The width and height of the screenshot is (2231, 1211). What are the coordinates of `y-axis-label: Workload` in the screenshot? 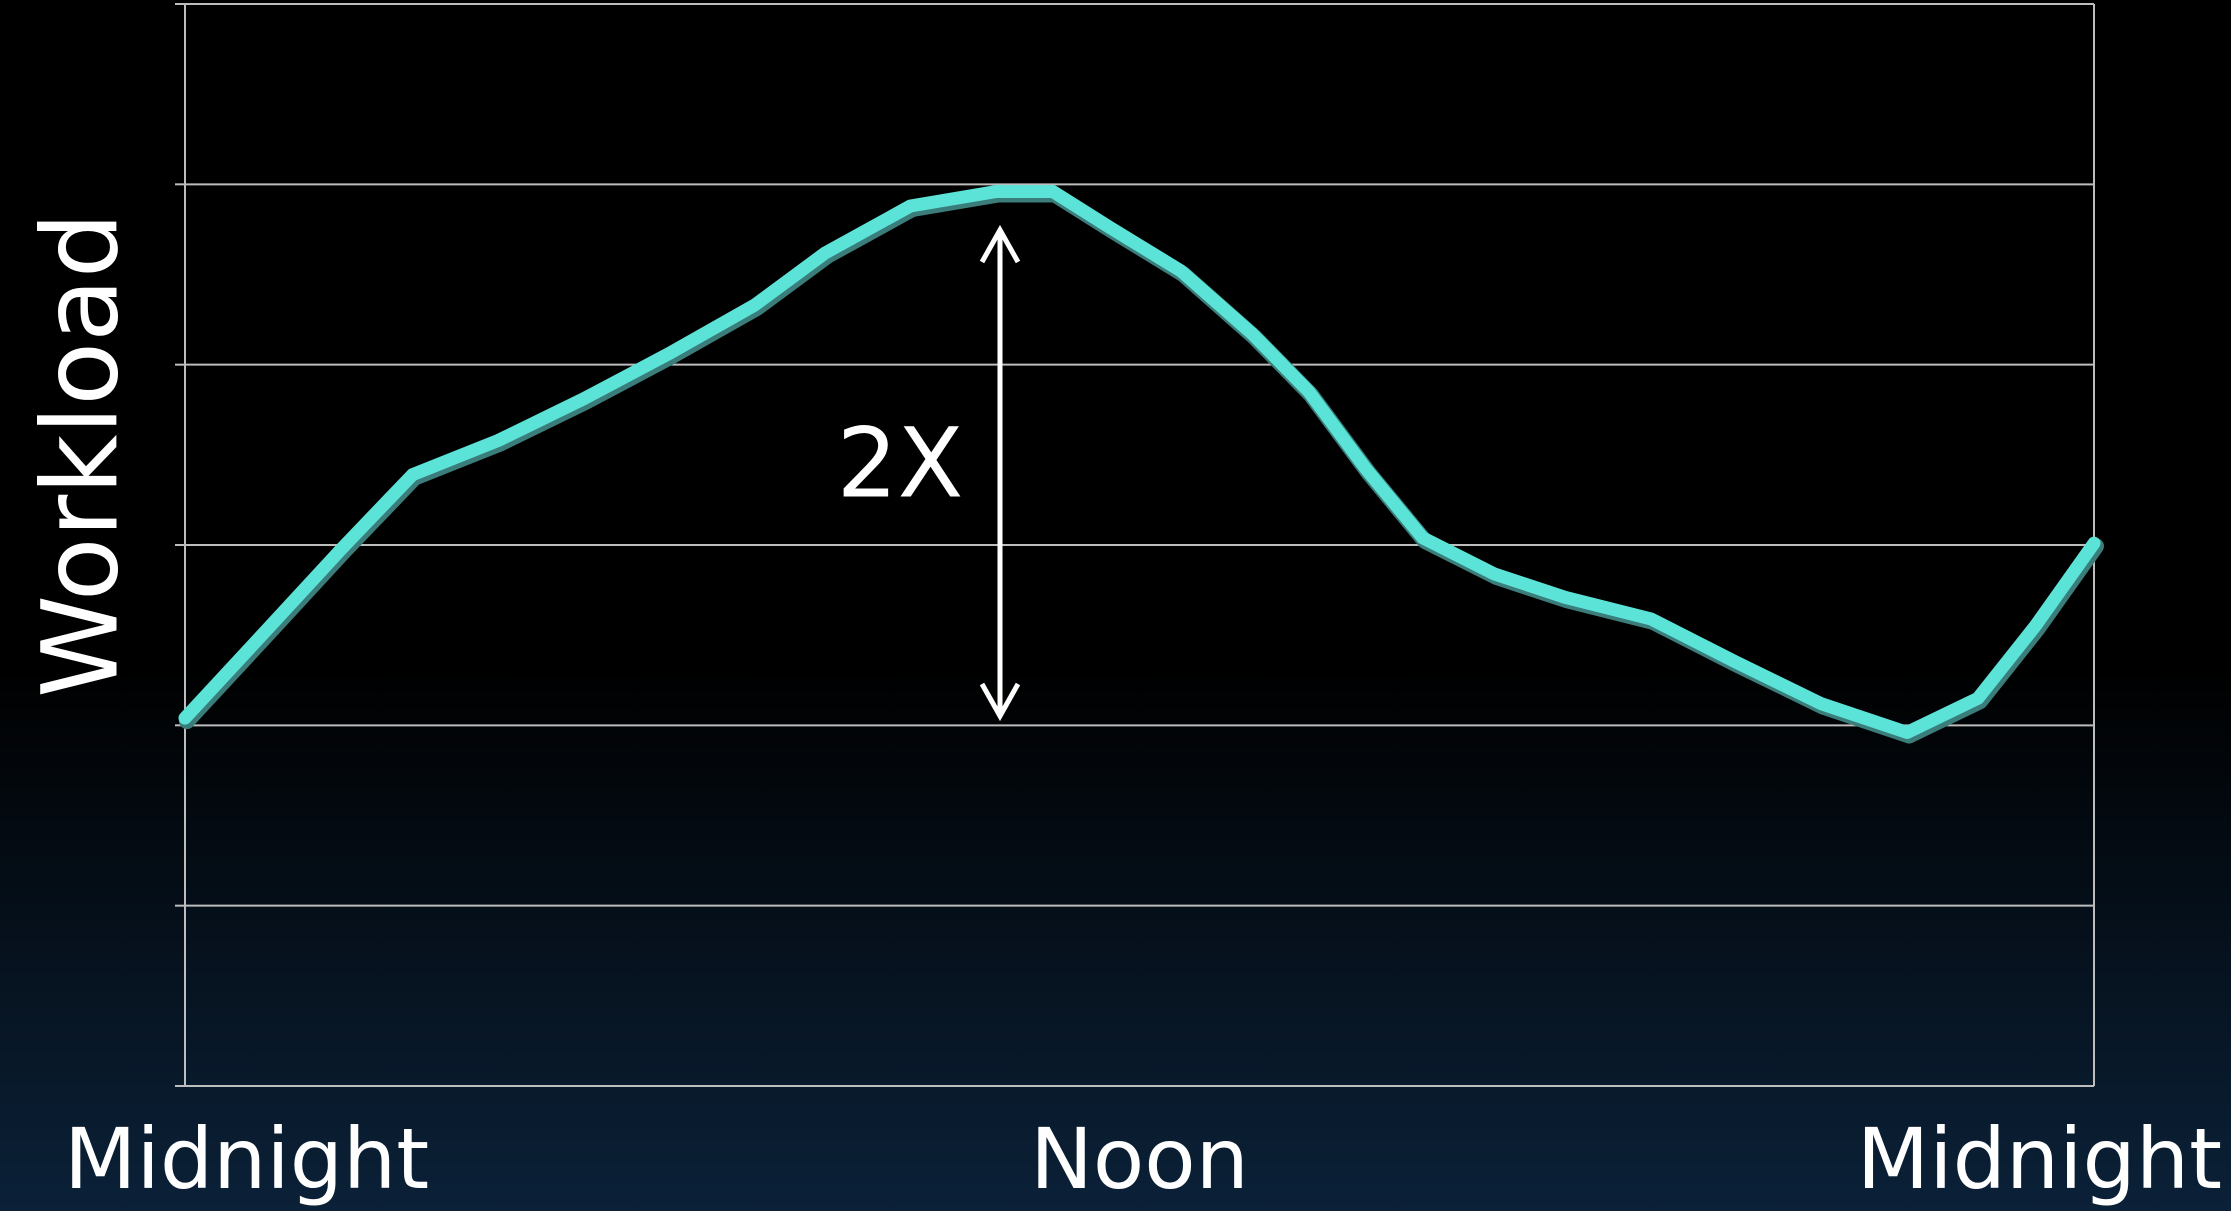 It's located at (80, 455).